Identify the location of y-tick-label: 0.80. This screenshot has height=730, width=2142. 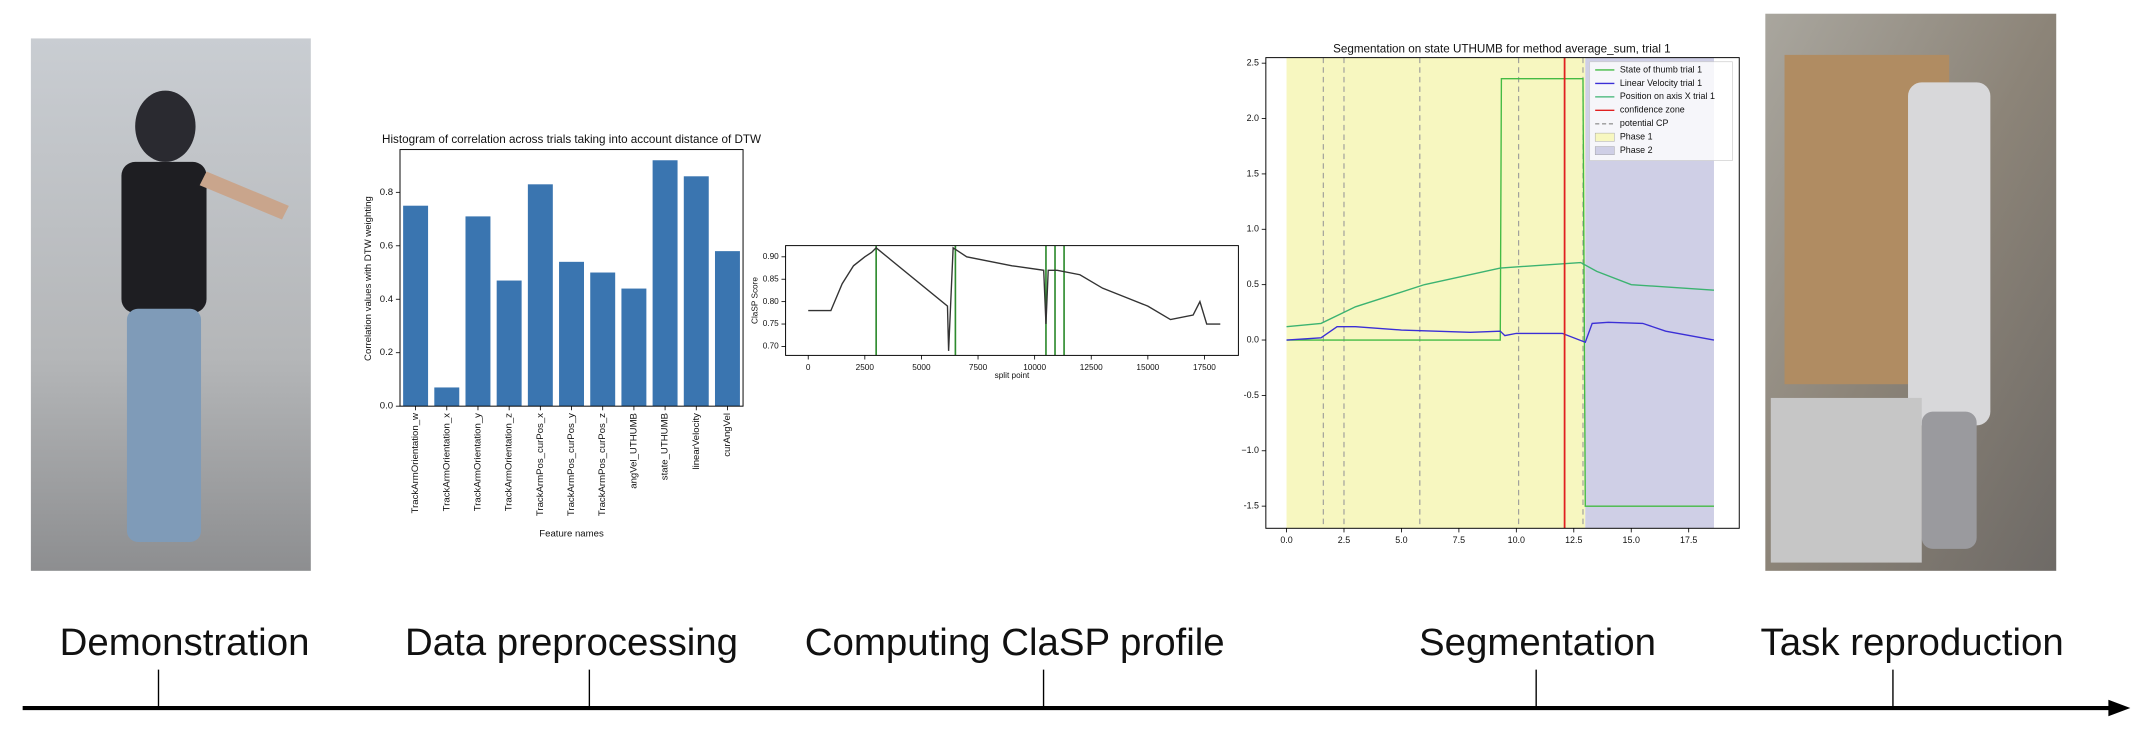
(771, 301).